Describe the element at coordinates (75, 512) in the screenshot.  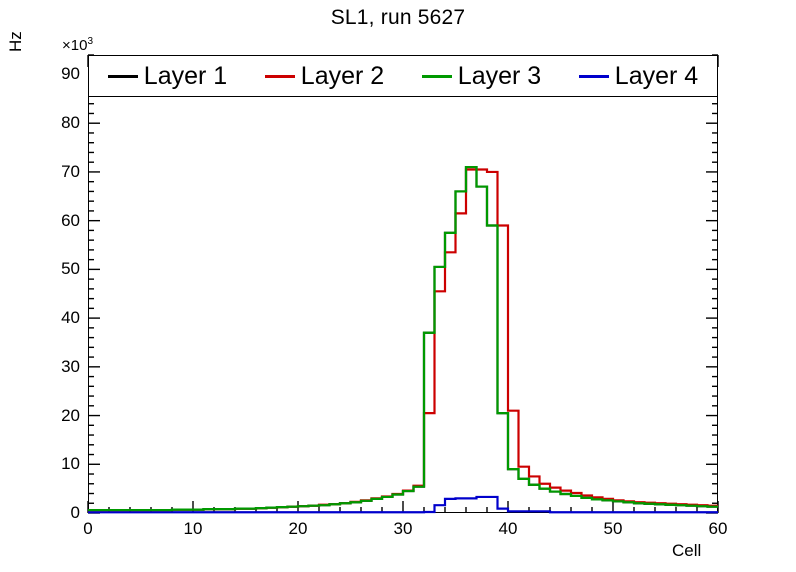
I see `y-tick-label: 0` at that location.